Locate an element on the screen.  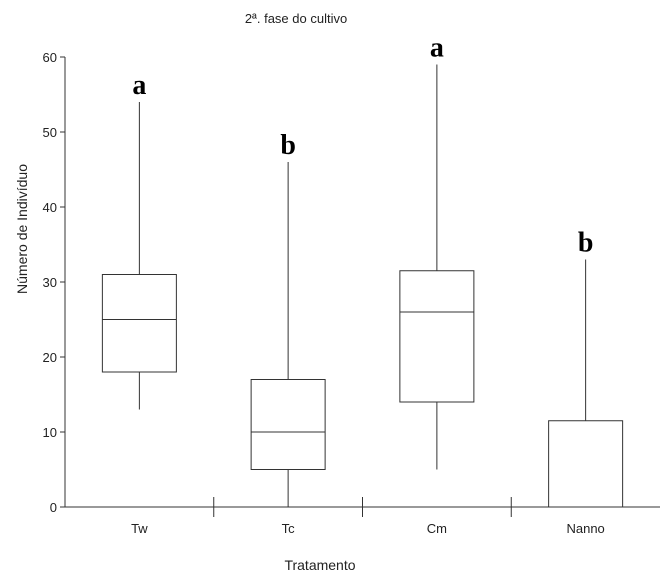
x-tick-label: Tw is located at coordinates (139, 528).